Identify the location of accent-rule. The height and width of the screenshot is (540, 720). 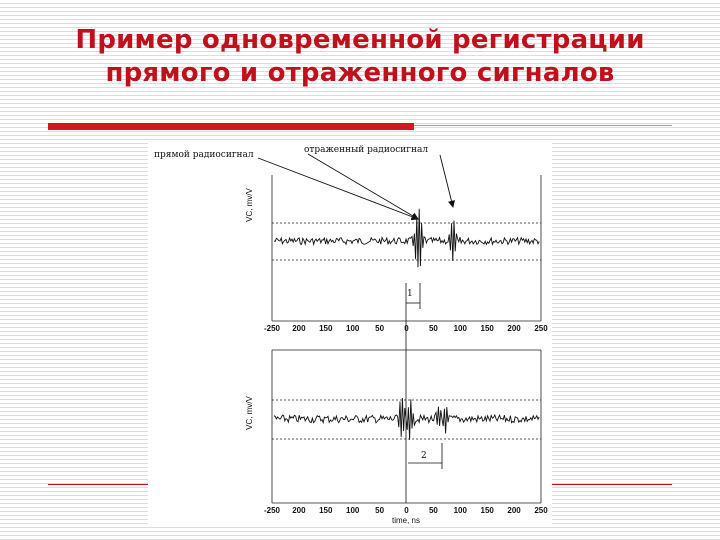
(543, 125).